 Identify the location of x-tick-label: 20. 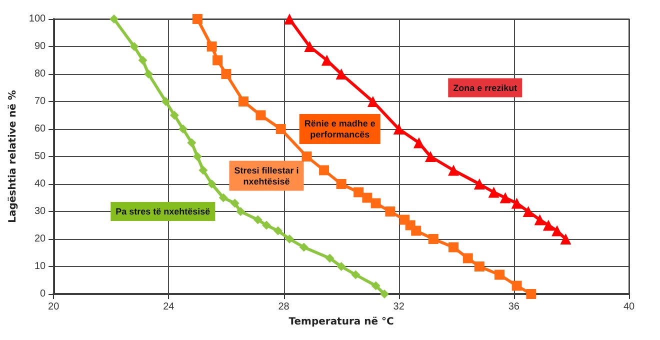
(54, 307).